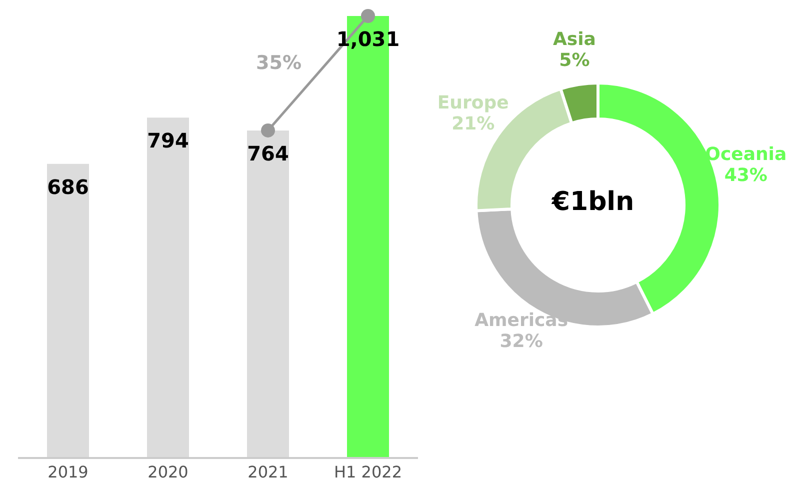  I want to click on data-label: 21%, so click(473, 123).